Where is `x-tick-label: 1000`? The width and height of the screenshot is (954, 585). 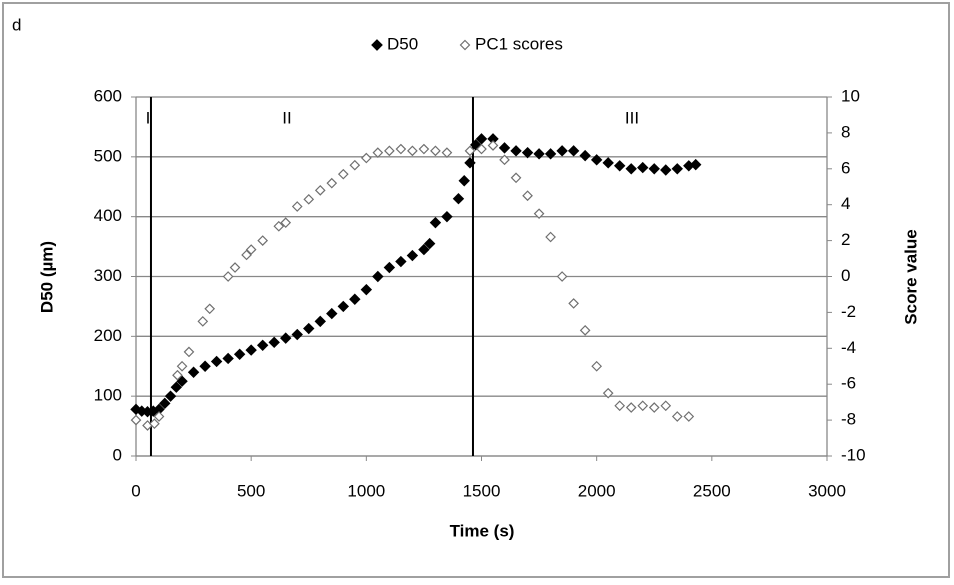
x-tick-label: 1000 is located at coordinates (366, 490).